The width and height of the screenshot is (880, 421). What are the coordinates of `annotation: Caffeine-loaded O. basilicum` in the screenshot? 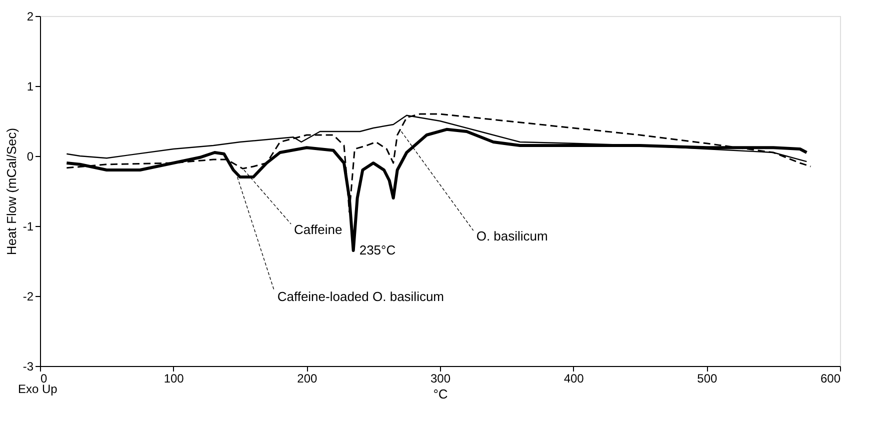 It's located at (360, 296).